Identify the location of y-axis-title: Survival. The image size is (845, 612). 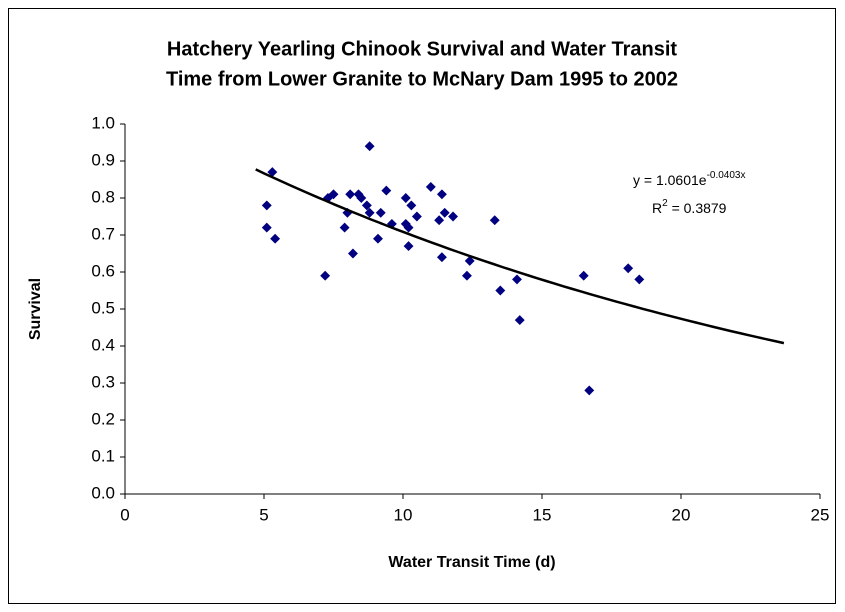
(35, 309).